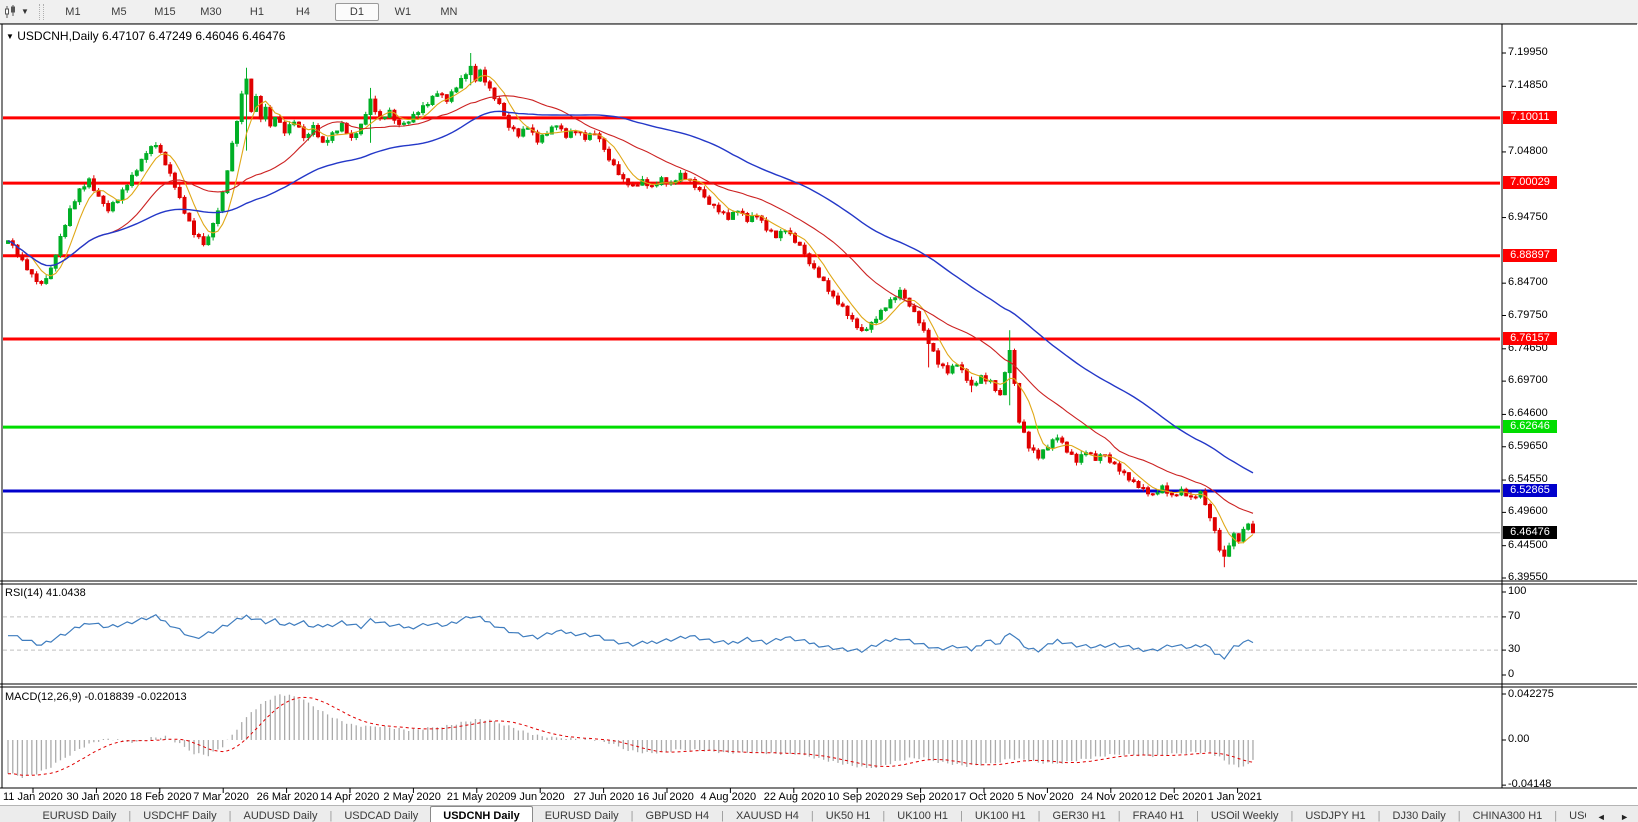 The width and height of the screenshot is (1638, 822). Describe the element at coordinates (73, 12) in the screenshot. I see `timeframe-button-M1: M1` at that location.